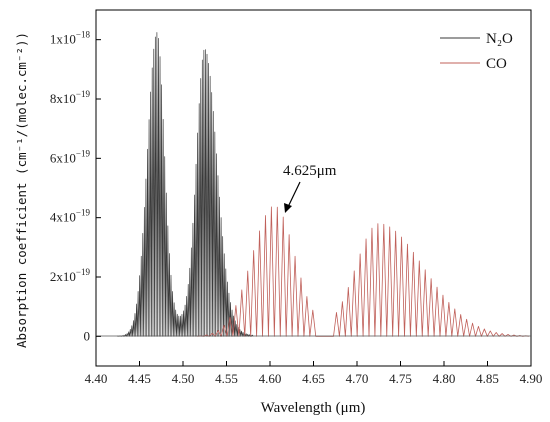  I want to click on annotation-arrow-head, so click(288, 208).